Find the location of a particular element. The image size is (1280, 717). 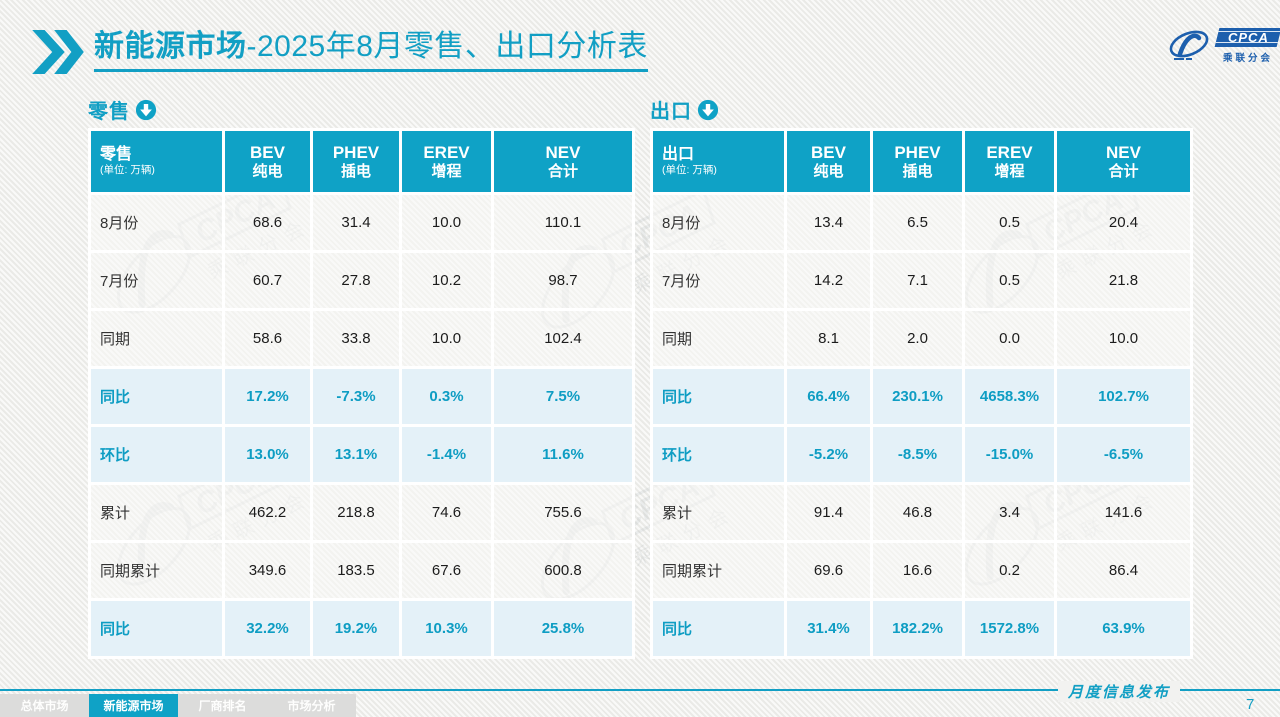

table-row: 8月份 13.4 6.5 0.5 20.4 is located at coordinates (921, 222).